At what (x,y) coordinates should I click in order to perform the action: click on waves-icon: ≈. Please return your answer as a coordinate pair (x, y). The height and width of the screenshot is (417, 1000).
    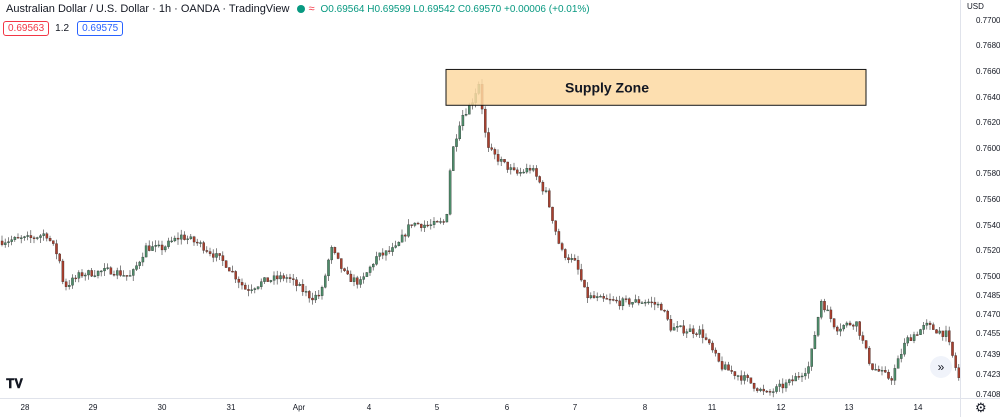
    Looking at the image, I should click on (311, 9).